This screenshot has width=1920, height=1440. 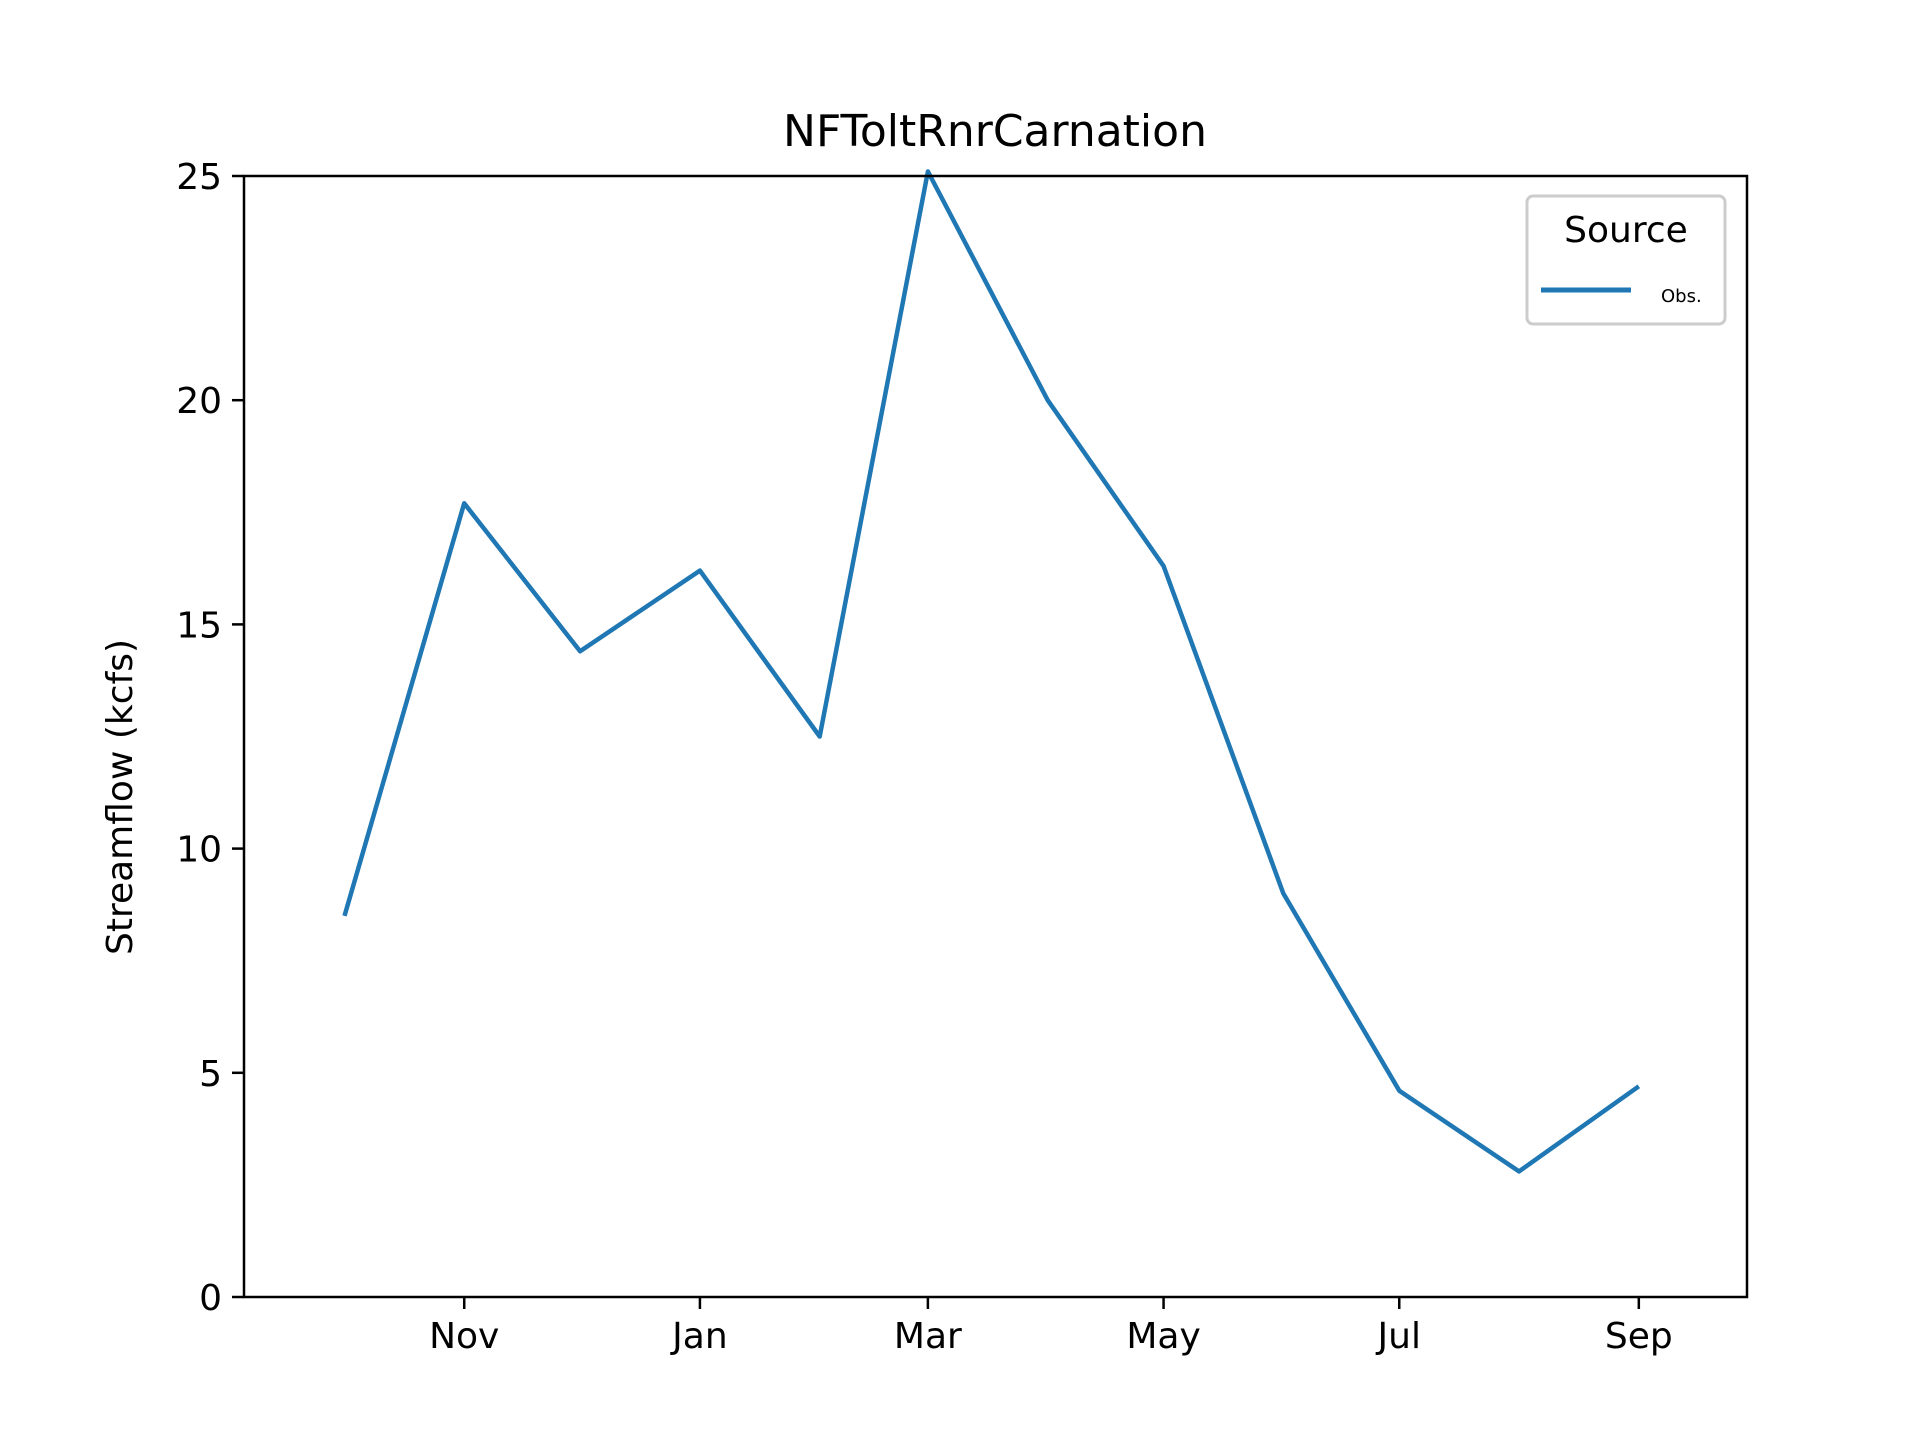 What do you see at coordinates (1398, 1336) in the screenshot?
I see `x-tick-label-jul: Jul` at bounding box center [1398, 1336].